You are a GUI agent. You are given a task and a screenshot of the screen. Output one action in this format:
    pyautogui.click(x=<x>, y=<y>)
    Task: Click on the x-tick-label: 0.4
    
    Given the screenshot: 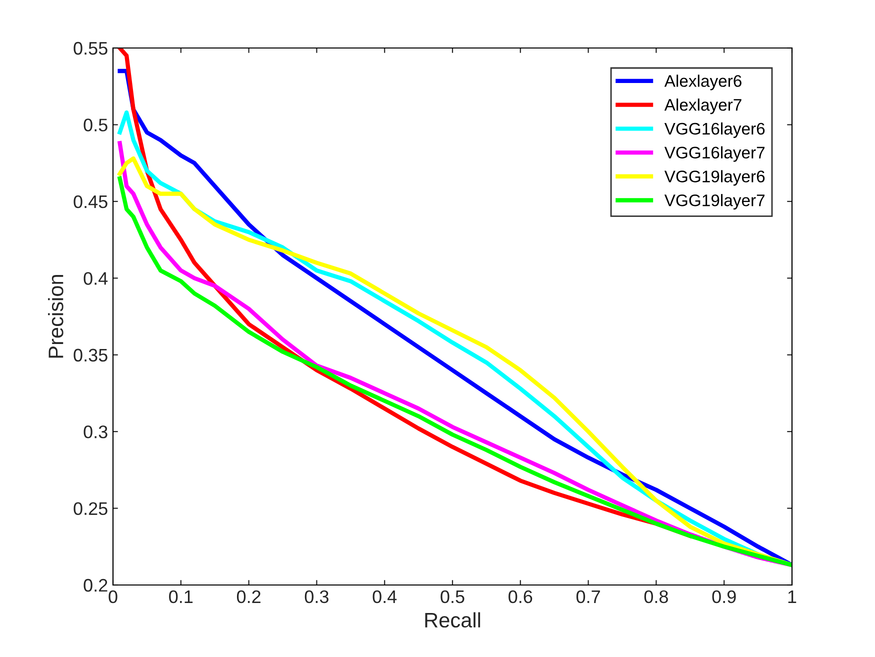 What is the action you would take?
    pyautogui.click(x=384, y=597)
    